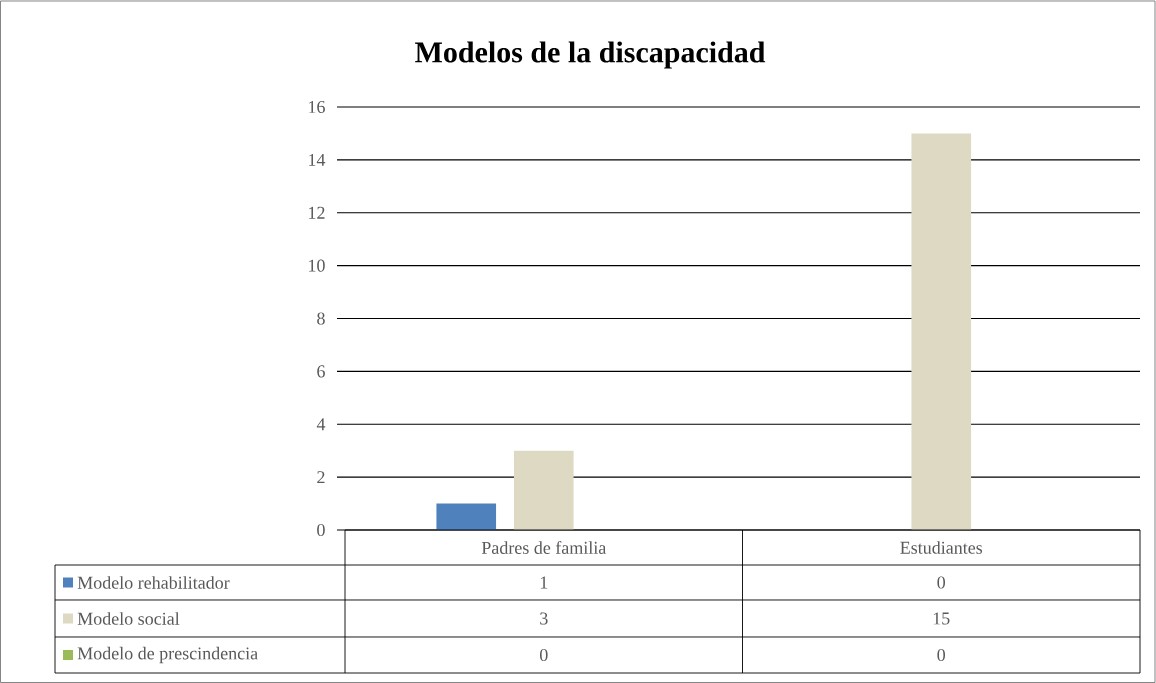  I want to click on data-label: 15, so click(941, 618).